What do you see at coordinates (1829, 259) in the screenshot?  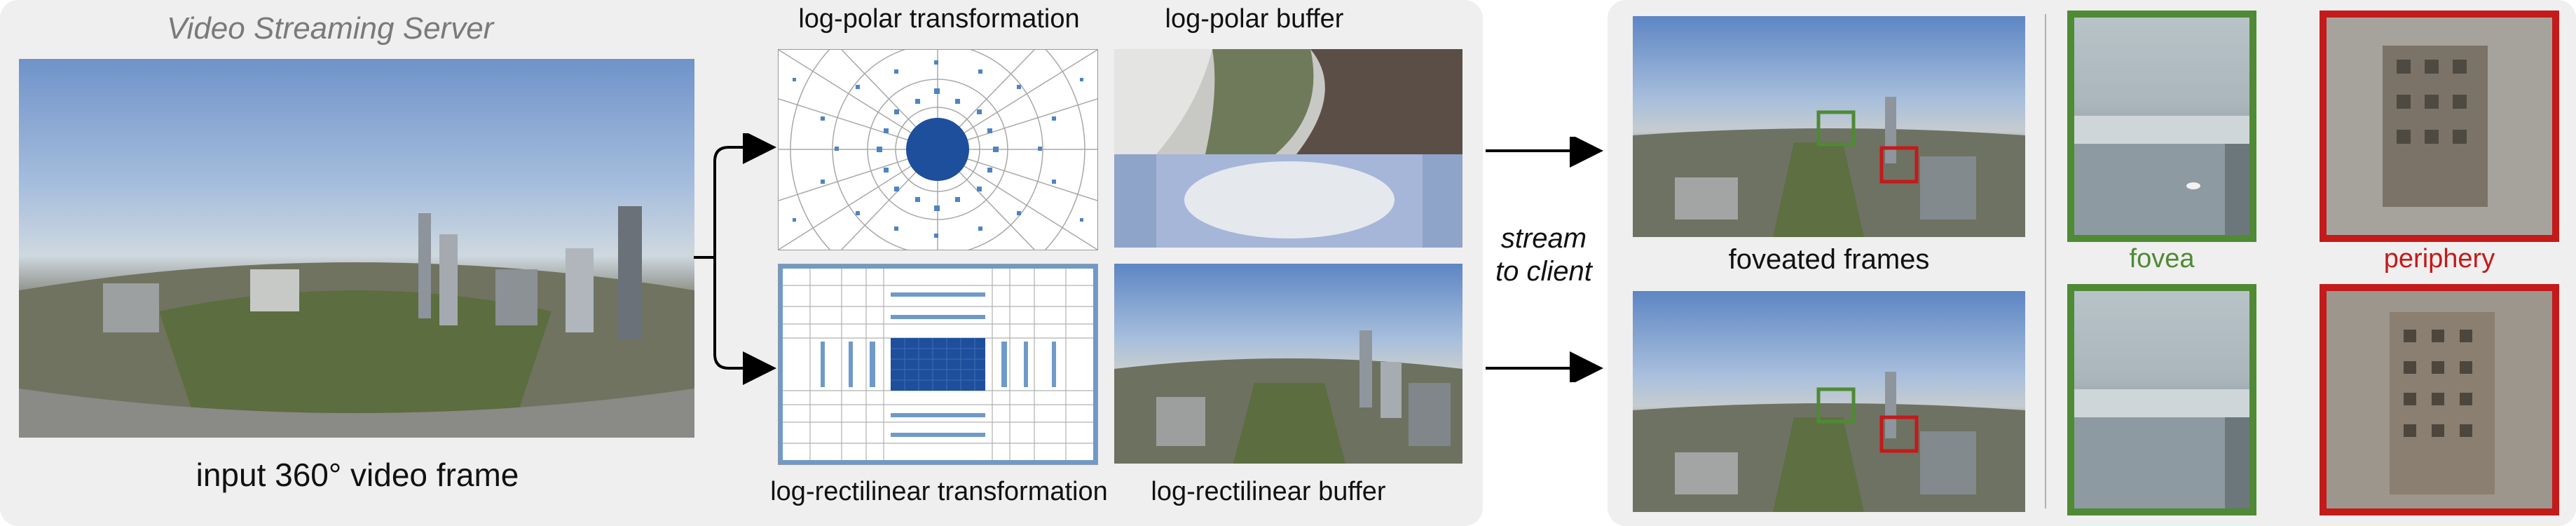 I see `foveated-frames-label: foveated frames` at bounding box center [1829, 259].